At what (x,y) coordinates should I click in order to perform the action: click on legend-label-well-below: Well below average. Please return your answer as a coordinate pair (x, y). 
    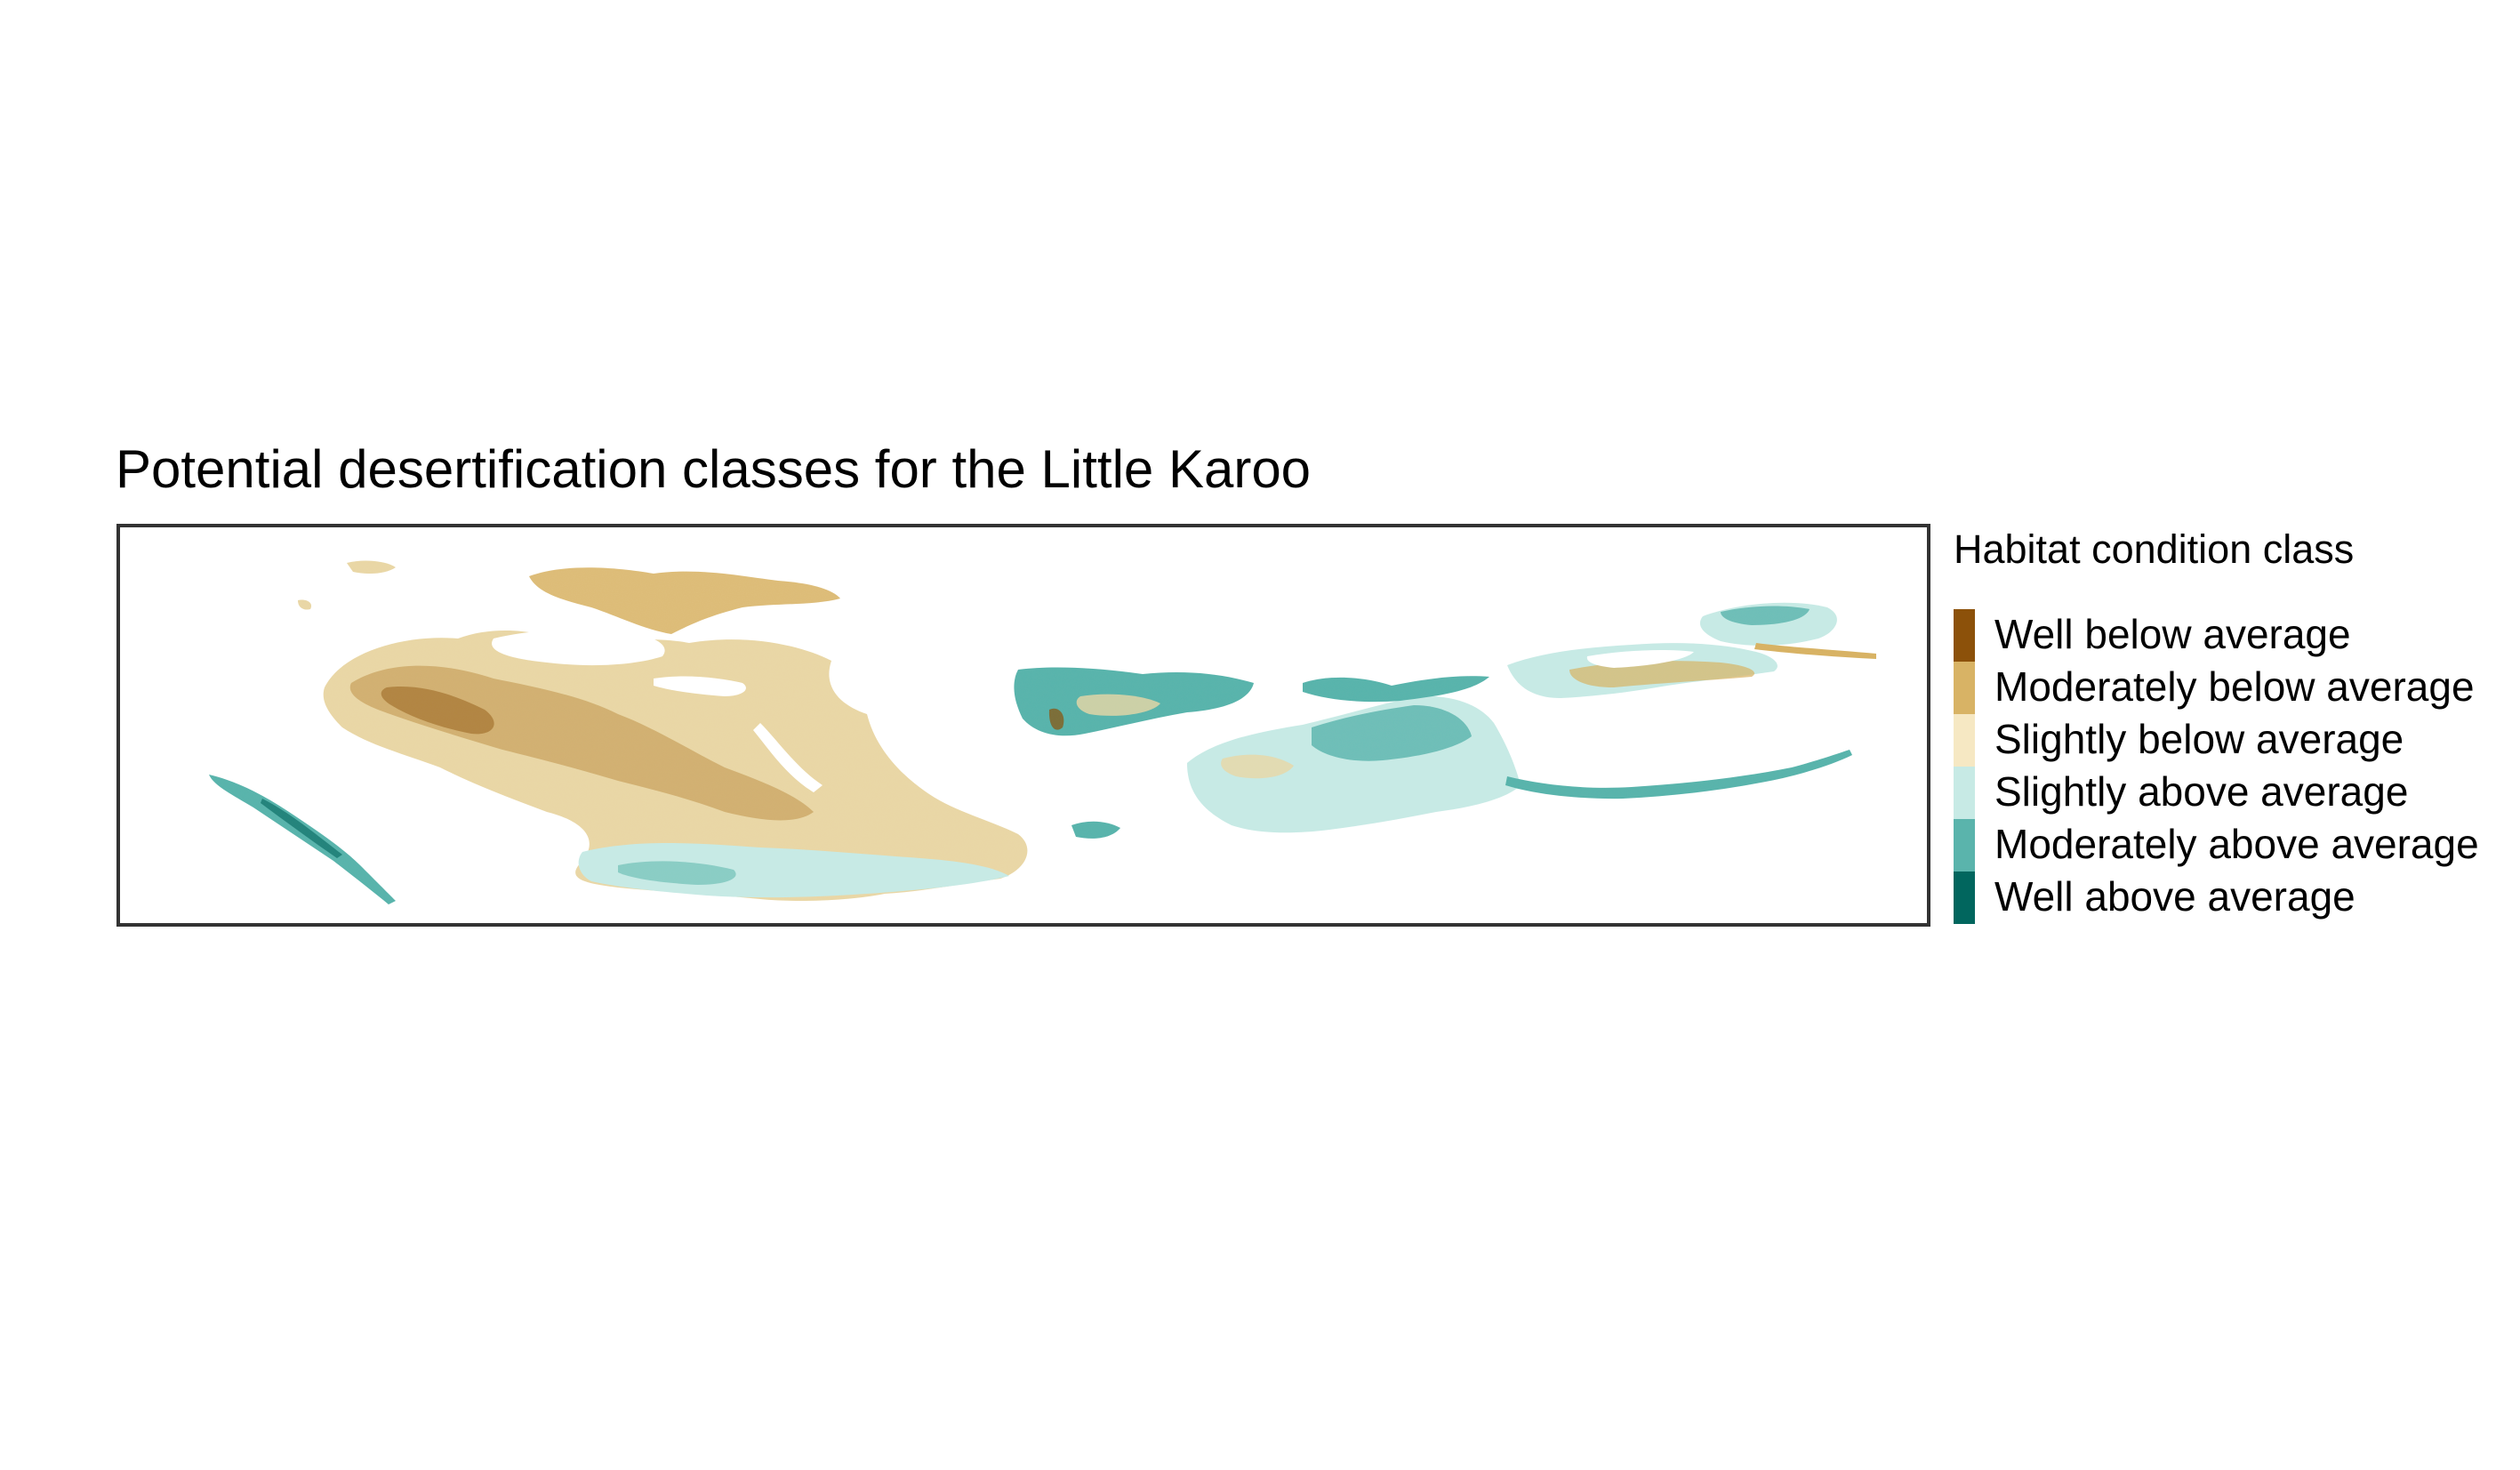
    Looking at the image, I should click on (2172, 634).